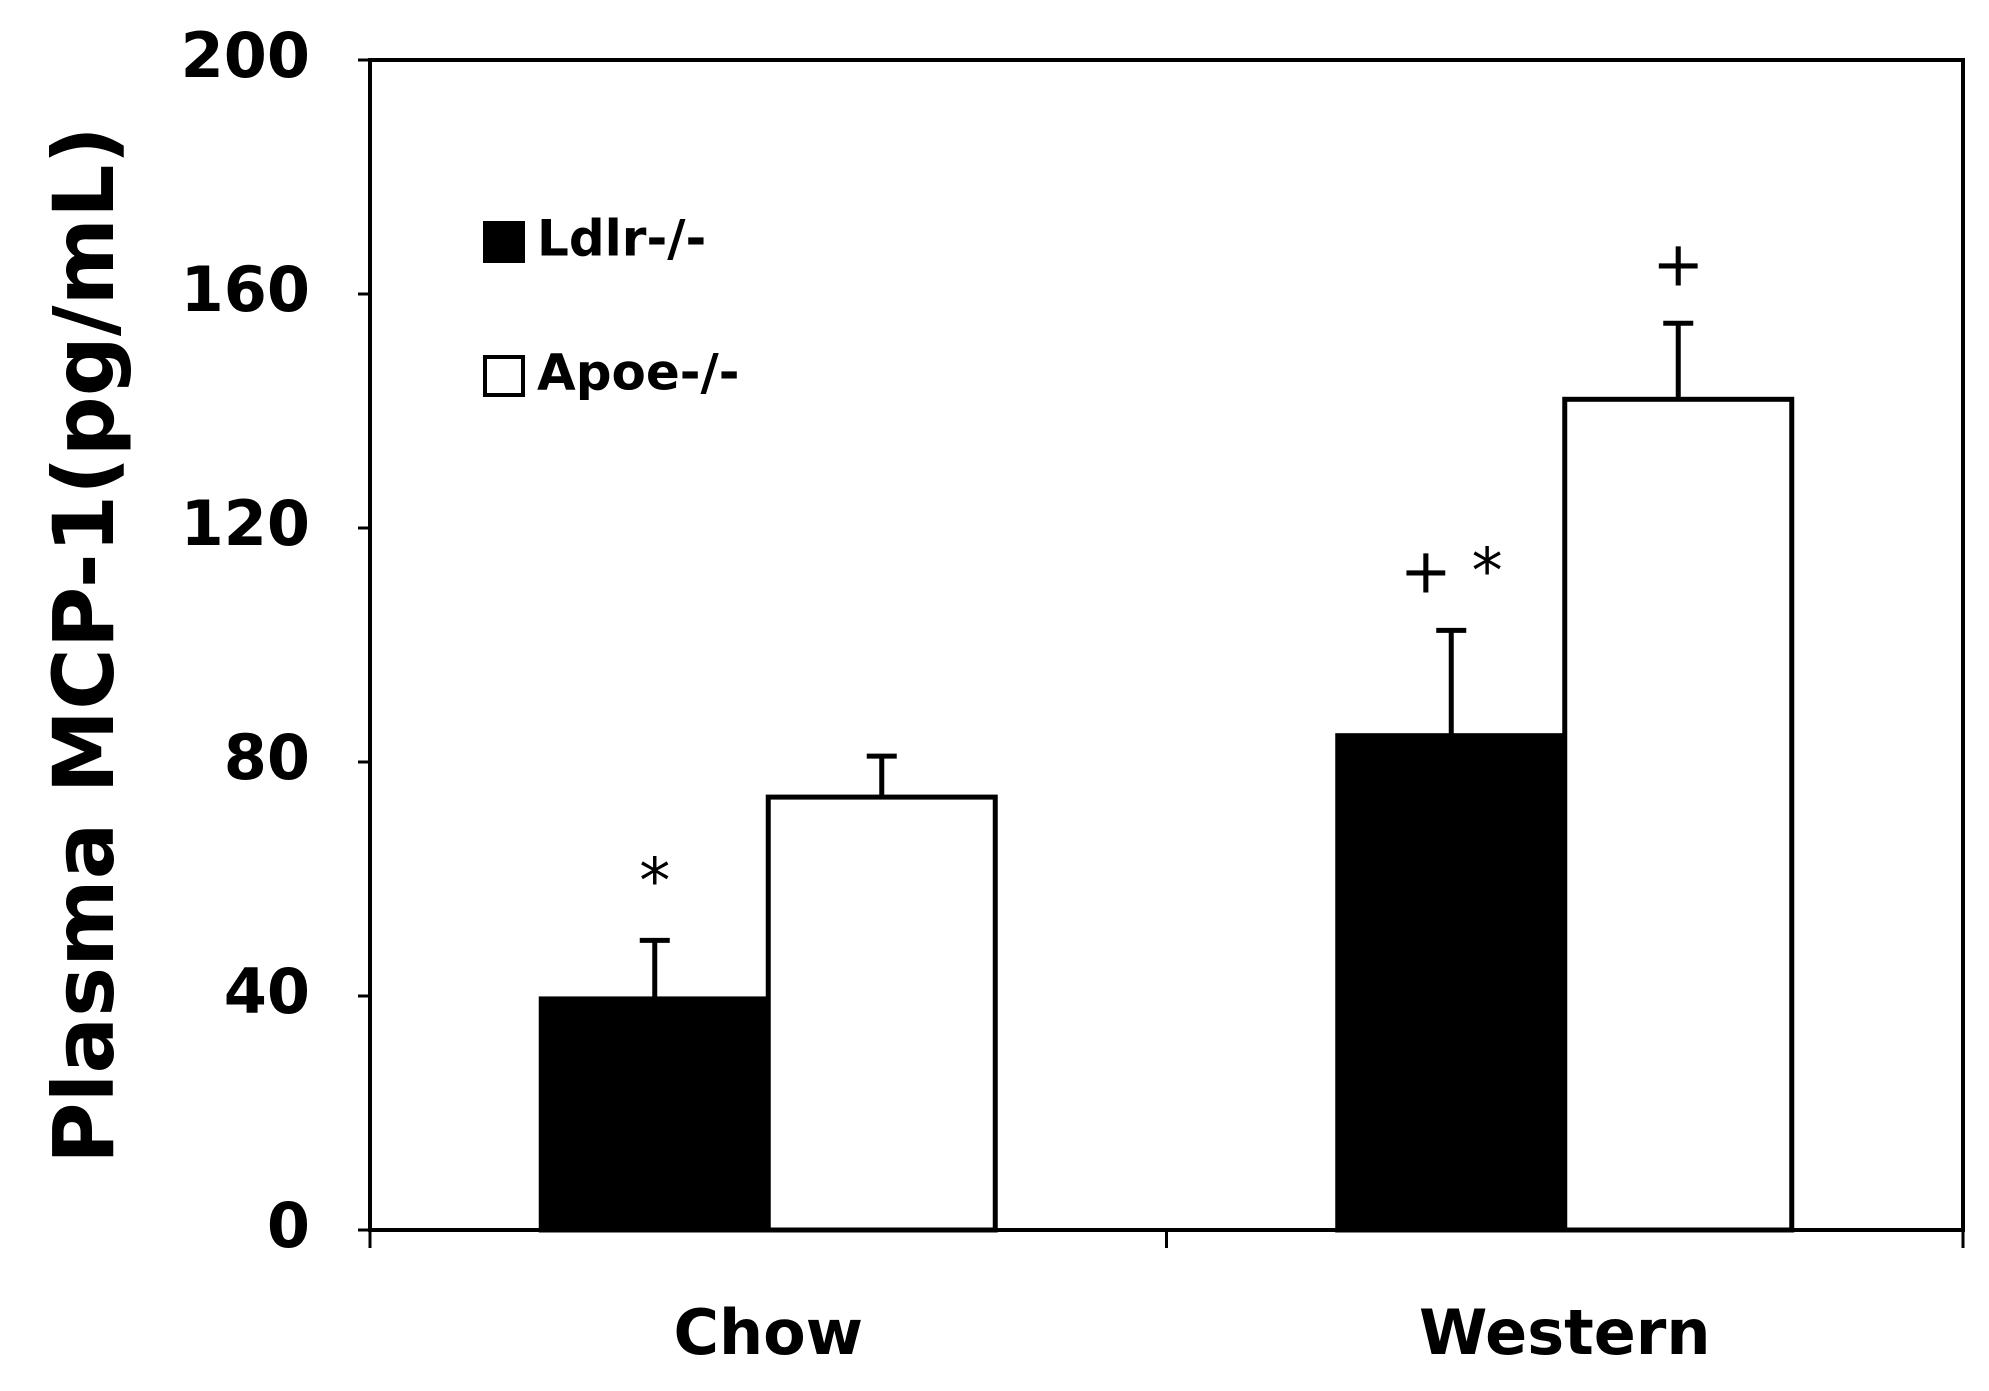 Image resolution: width=1989 pixels, height=1391 pixels. I want to click on x-tick-label: Chow, so click(768, 1332).